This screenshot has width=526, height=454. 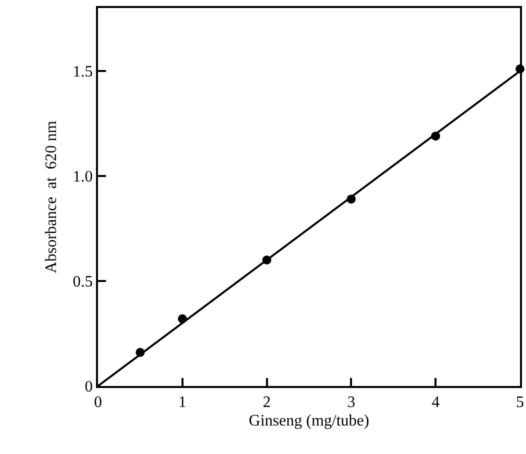 I want to click on x-tick-label: 4, so click(x=436, y=403).